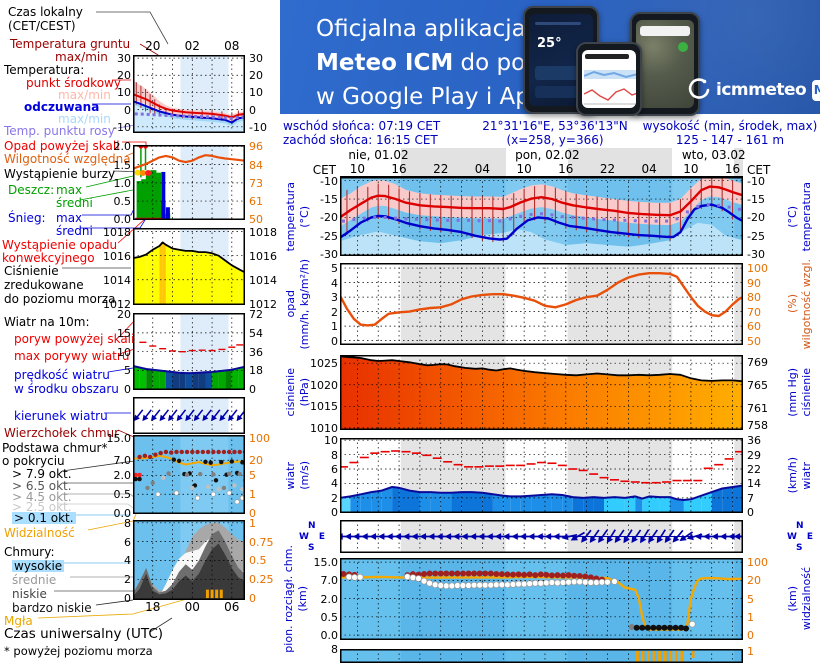 The image size is (820, 667). What do you see at coordinates (258, 561) in the screenshot?
I see `axis-tick-label: 0.5` at bounding box center [258, 561].